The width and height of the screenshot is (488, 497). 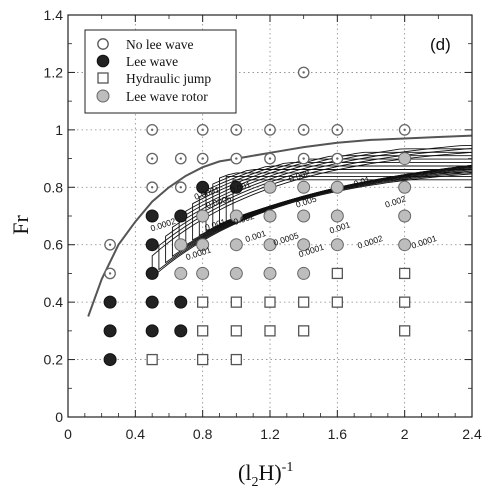 I want to click on y-axis-title: Fr, so click(x=20, y=225).